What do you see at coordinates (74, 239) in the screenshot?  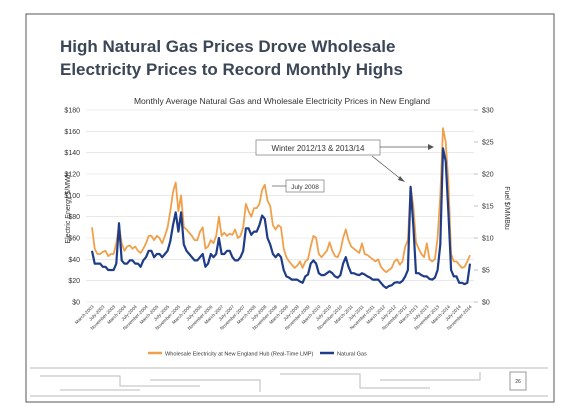 I see `y-tick-label: $60` at bounding box center [74, 239].